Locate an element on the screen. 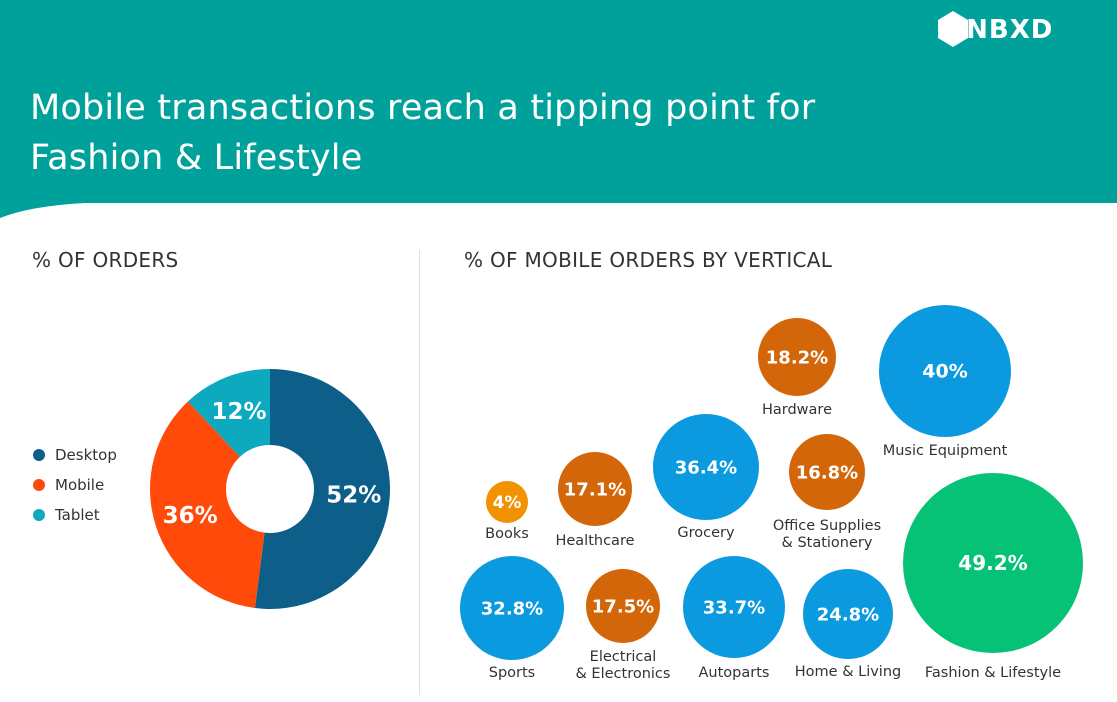 This screenshot has height=702, width=1117. bubble-value-books: 4% is located at coordinates (507, 503).